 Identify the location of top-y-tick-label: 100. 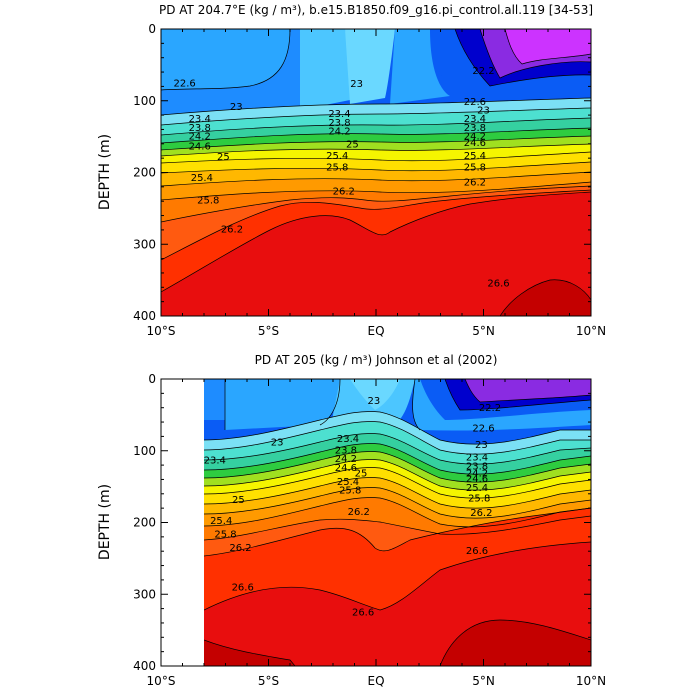
(144, 101).